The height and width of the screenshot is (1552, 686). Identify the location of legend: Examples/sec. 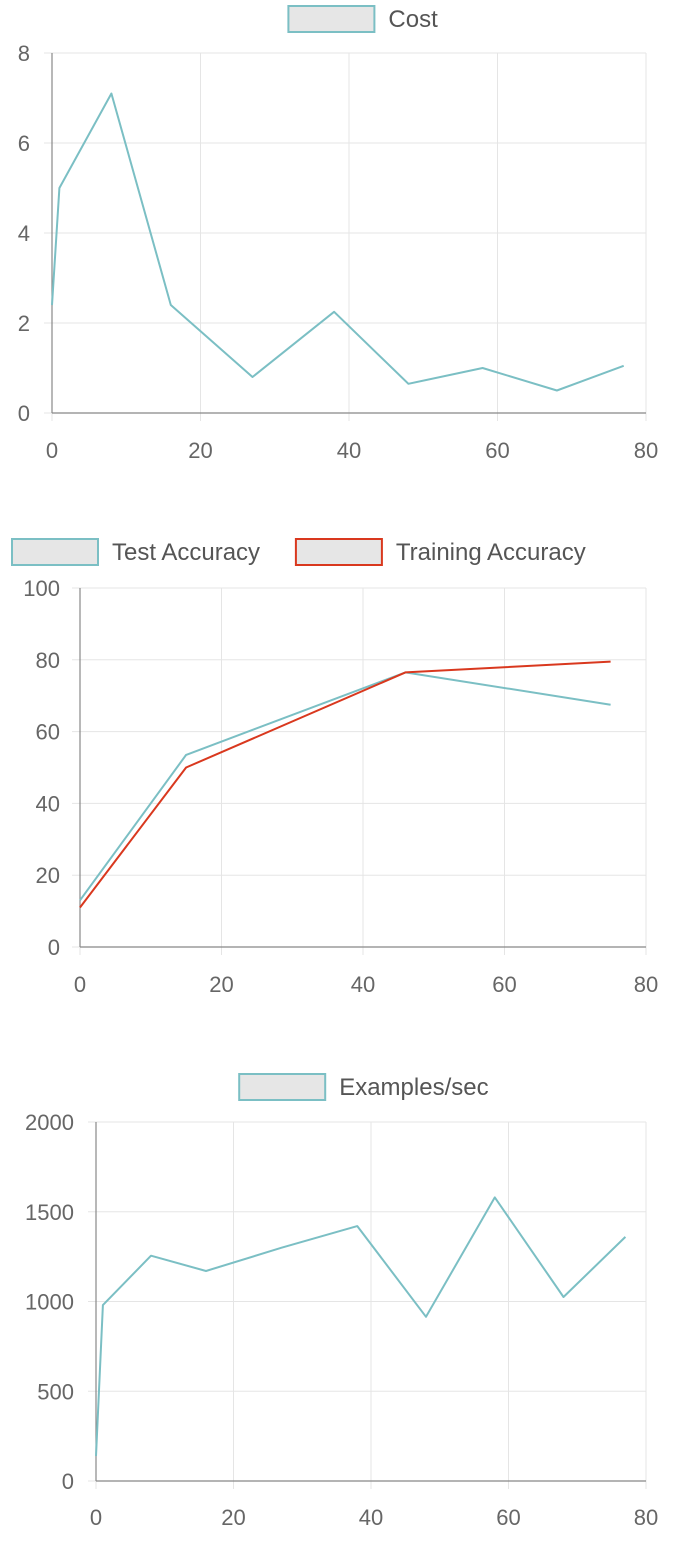
(363, 1087).